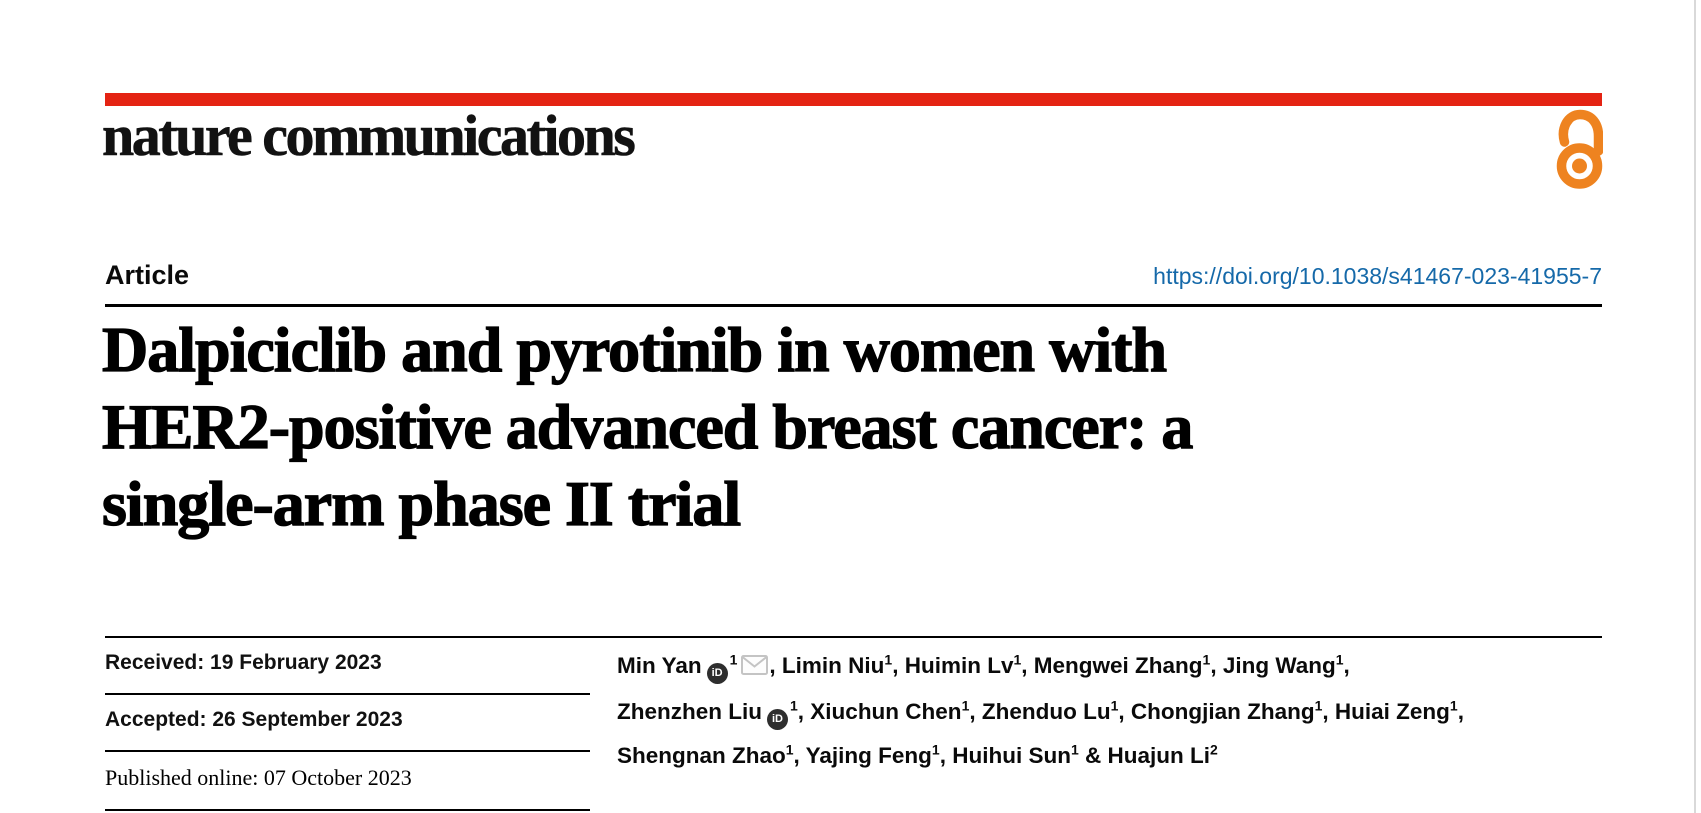 The width and height of the screenshot is (1701, 813). I want to click on accepted-date: Accepted: 26 September 2023, so click(347, 723).